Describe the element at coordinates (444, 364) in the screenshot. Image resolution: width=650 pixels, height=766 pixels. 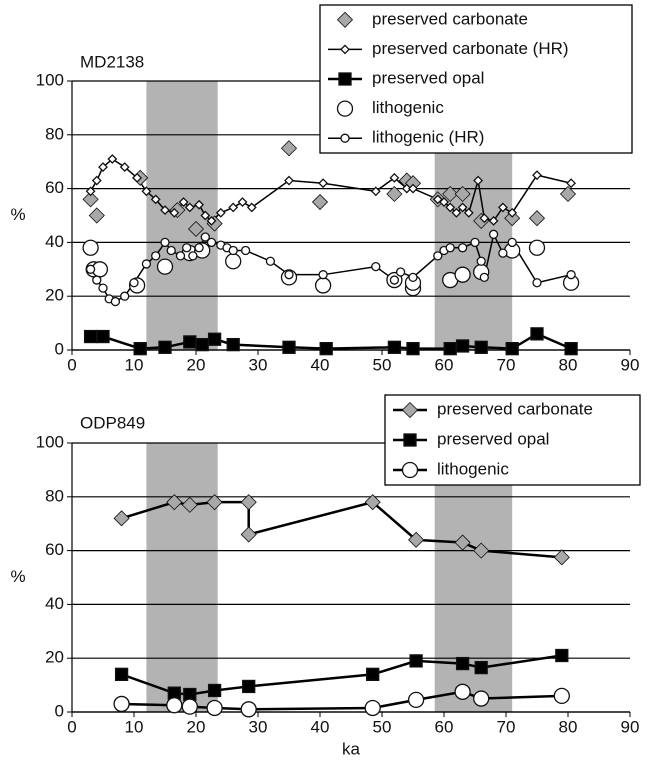
I see `x-tick-label: 60` at that location.